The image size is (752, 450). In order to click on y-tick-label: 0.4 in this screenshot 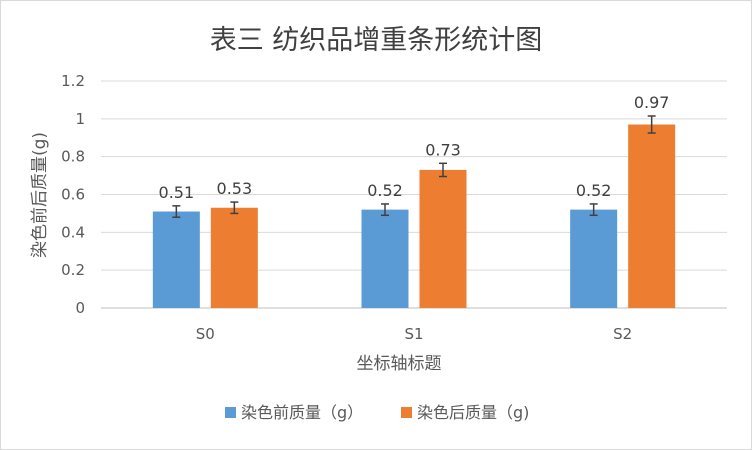, I will do `click(73, 232)`.